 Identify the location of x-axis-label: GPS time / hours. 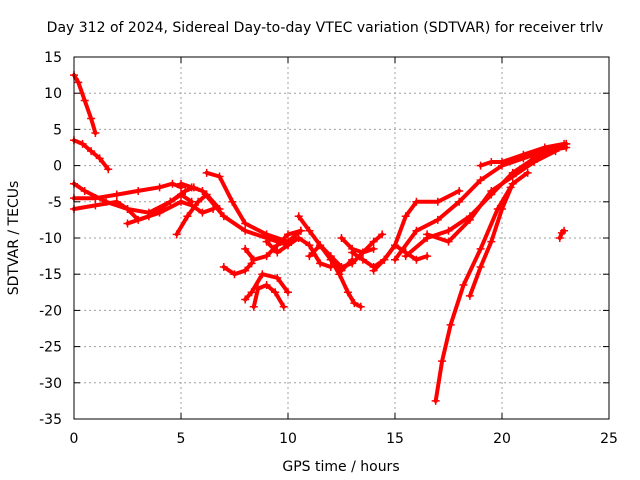
(340, 467).